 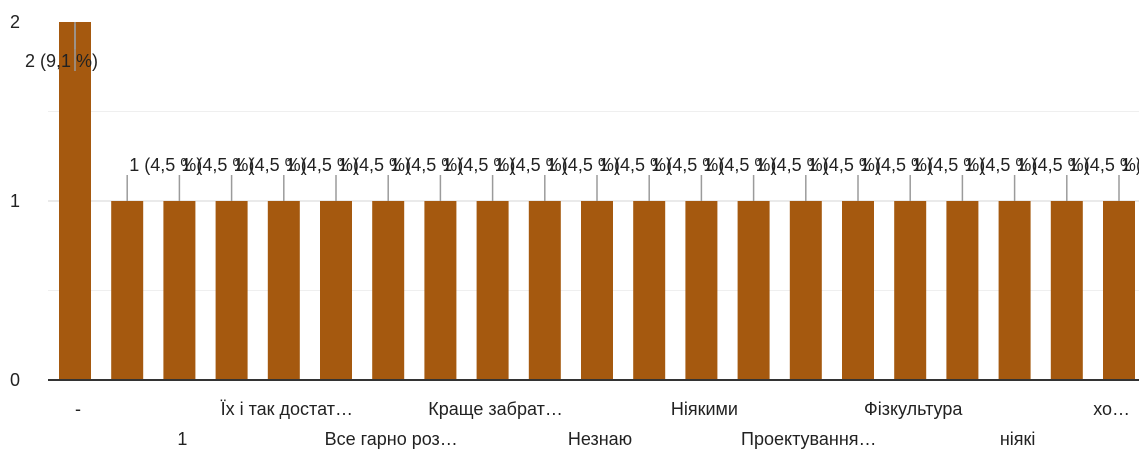 I want to click on x-category-label: 1, so click(x=182, y=439).